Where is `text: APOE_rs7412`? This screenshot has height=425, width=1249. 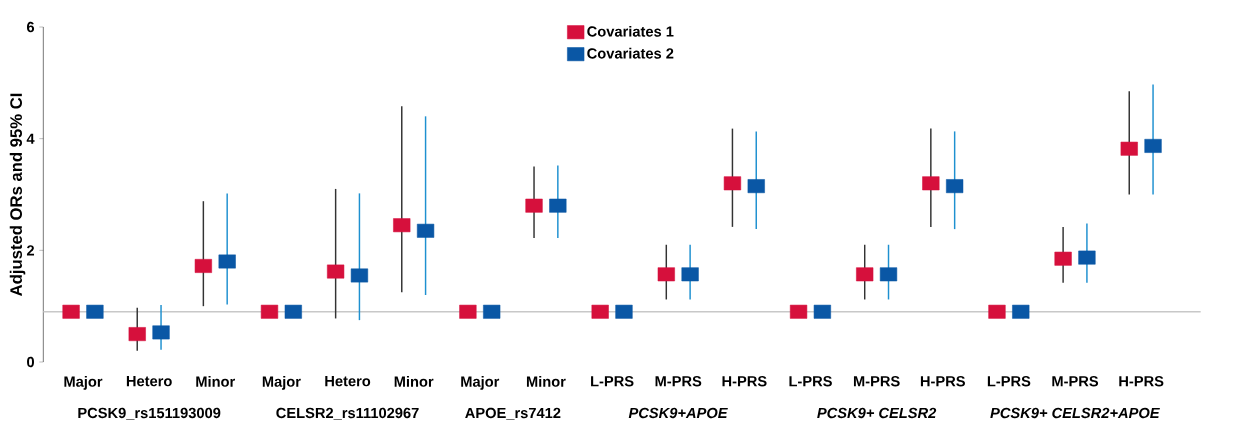
text: APOE_rs7412 is located at coordinates (513, 413).